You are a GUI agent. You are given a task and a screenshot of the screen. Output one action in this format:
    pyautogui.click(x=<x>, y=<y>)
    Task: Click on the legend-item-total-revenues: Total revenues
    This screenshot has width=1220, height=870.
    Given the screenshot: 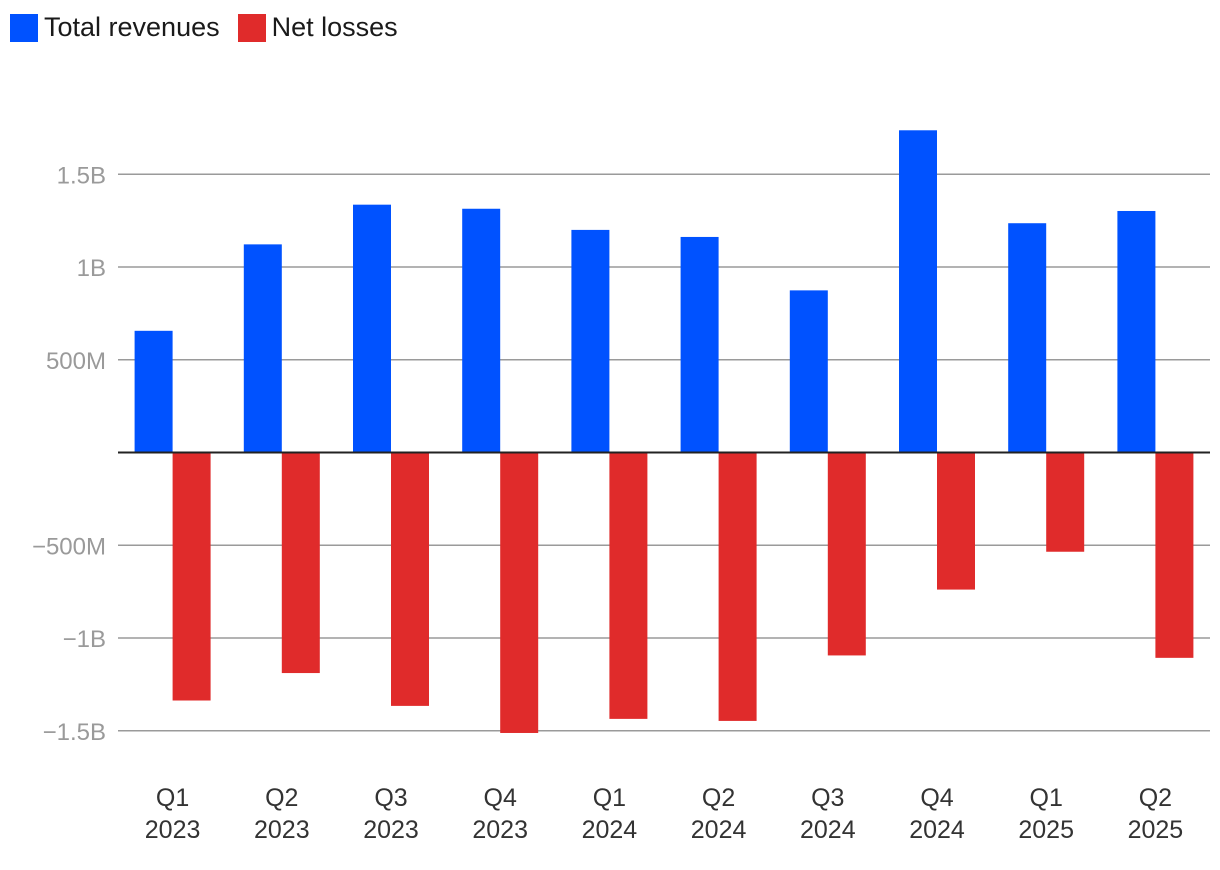 What is the action you would take?
    pyautogui.click(x=115, y=27)
    